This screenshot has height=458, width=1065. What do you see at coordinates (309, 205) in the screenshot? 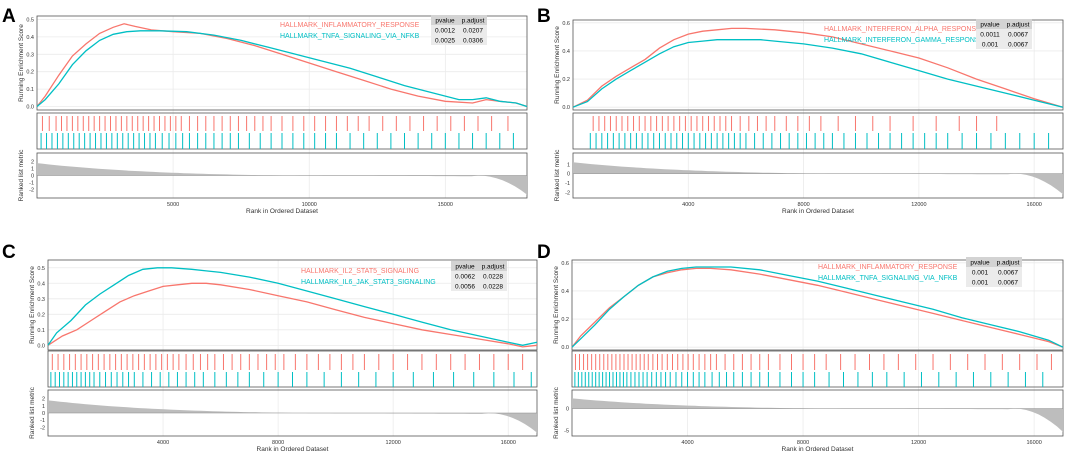
I see `x-tick-label: 10000` at bounding box center [309, 205].